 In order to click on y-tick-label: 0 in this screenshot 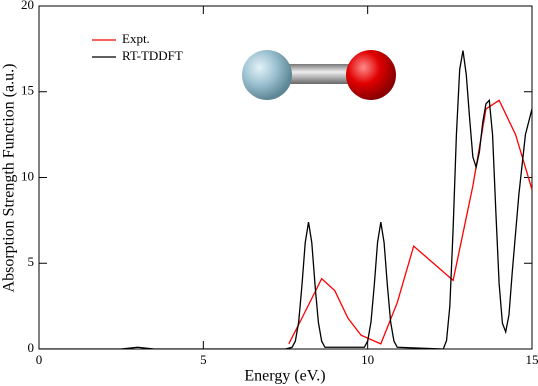, I will do `click(31, 347)`.